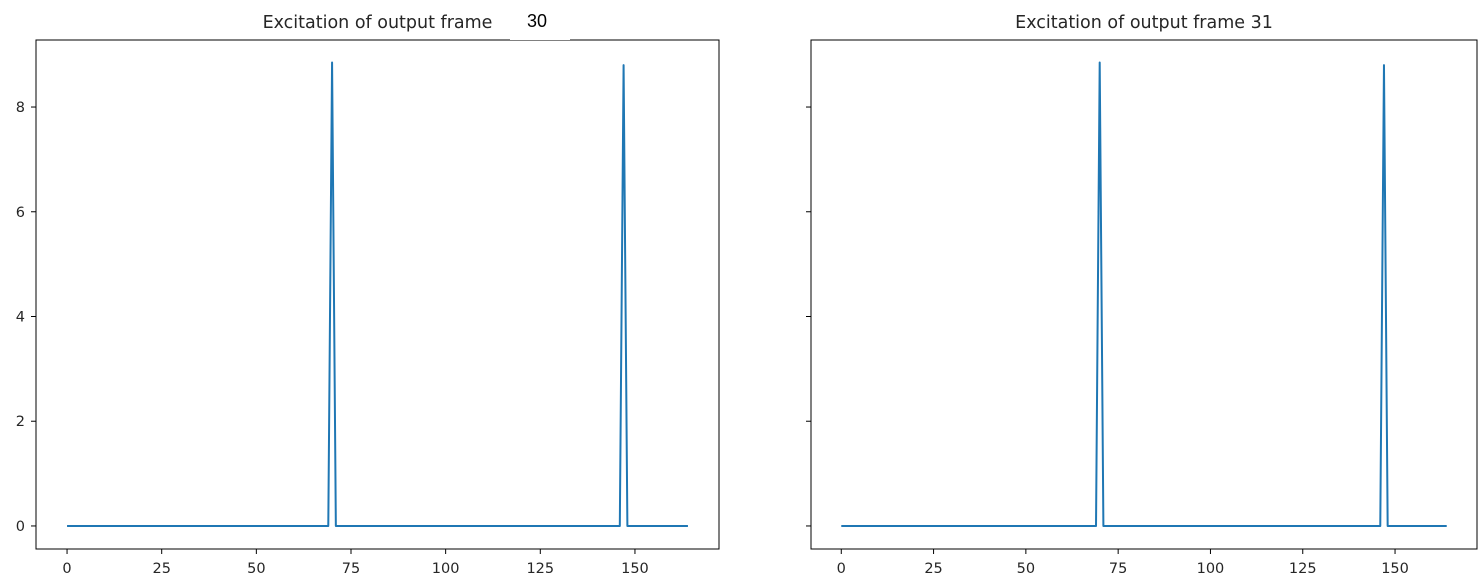 This screenshot has height=582, width=1479. Describe the element at coordinates (20, 213) in the screenshot. I see `y-tick-label: 6` at that location.